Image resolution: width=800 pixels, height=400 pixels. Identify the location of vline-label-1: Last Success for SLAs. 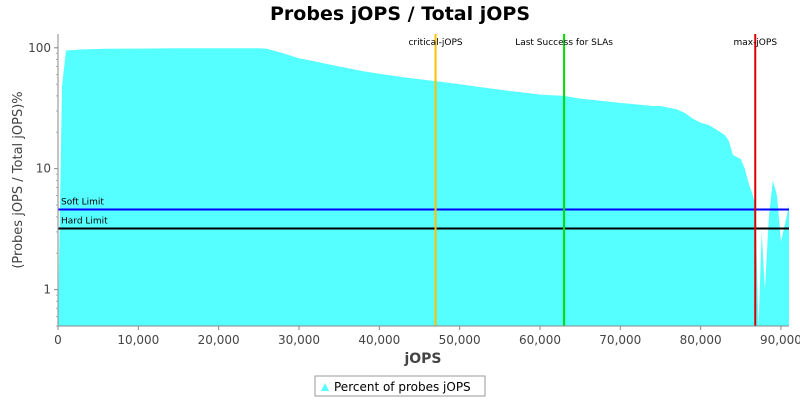
(564, 43).